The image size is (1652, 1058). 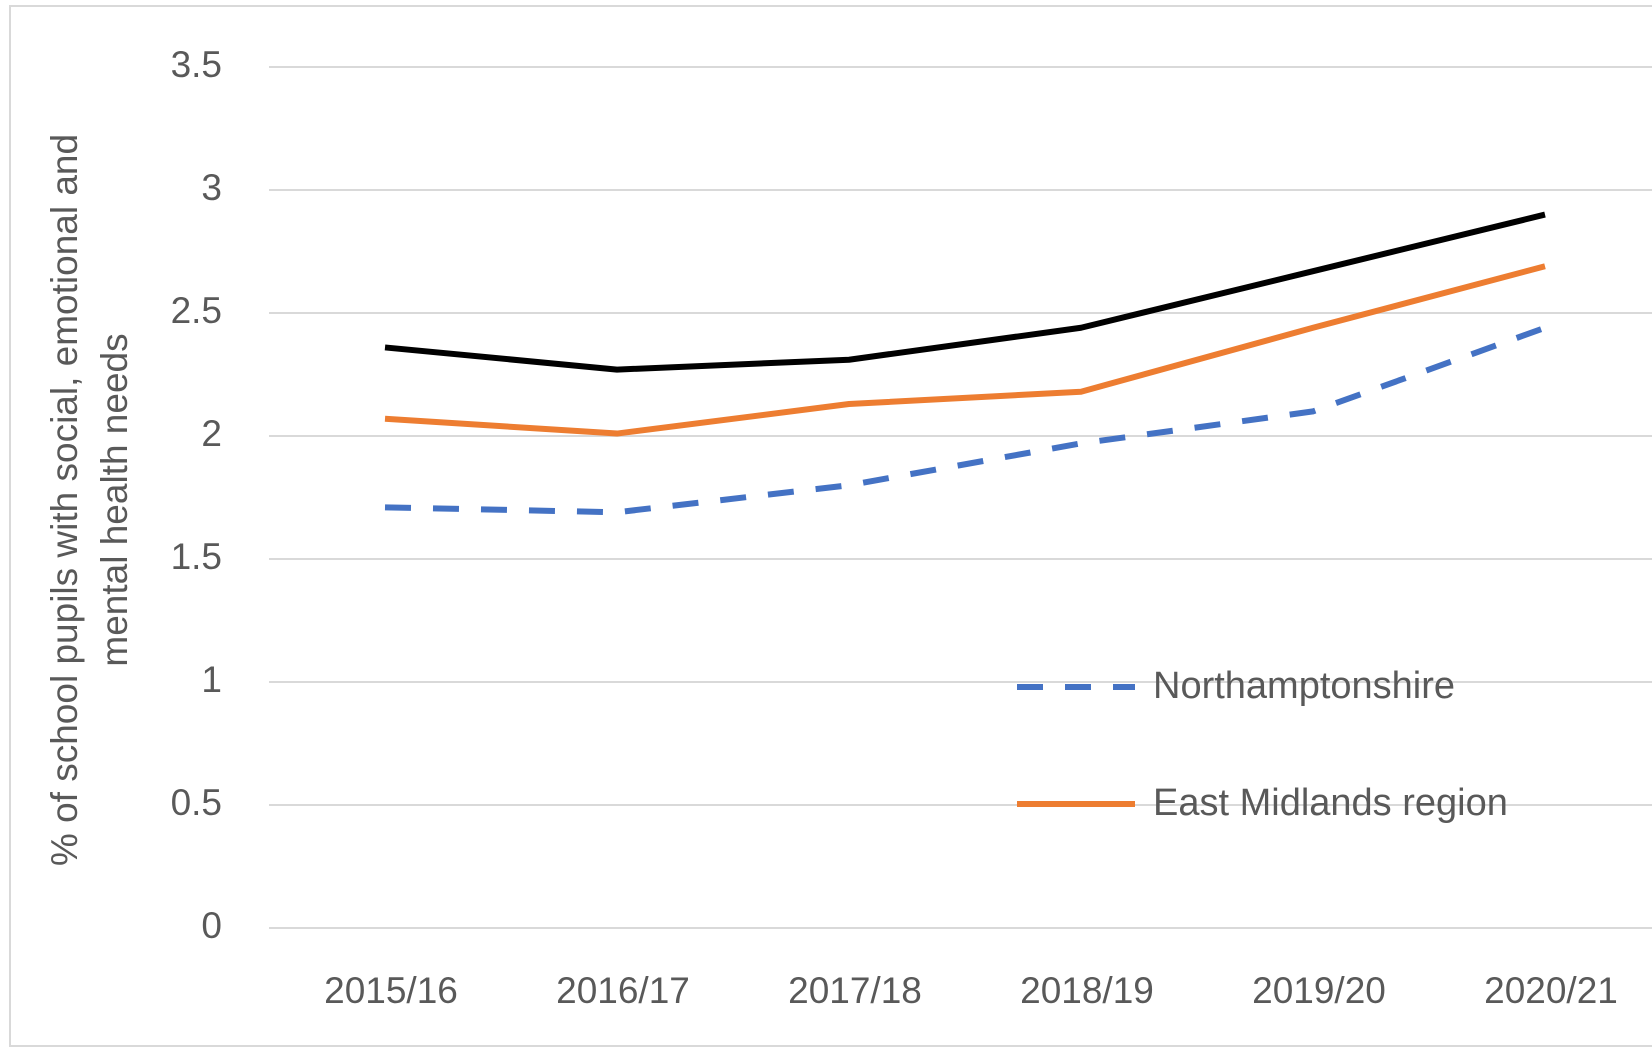 What do you see at coordinates (623, 990) in the screenshot?
I see `x-tick-label: 2016/17` at bounding box center [623, 990].